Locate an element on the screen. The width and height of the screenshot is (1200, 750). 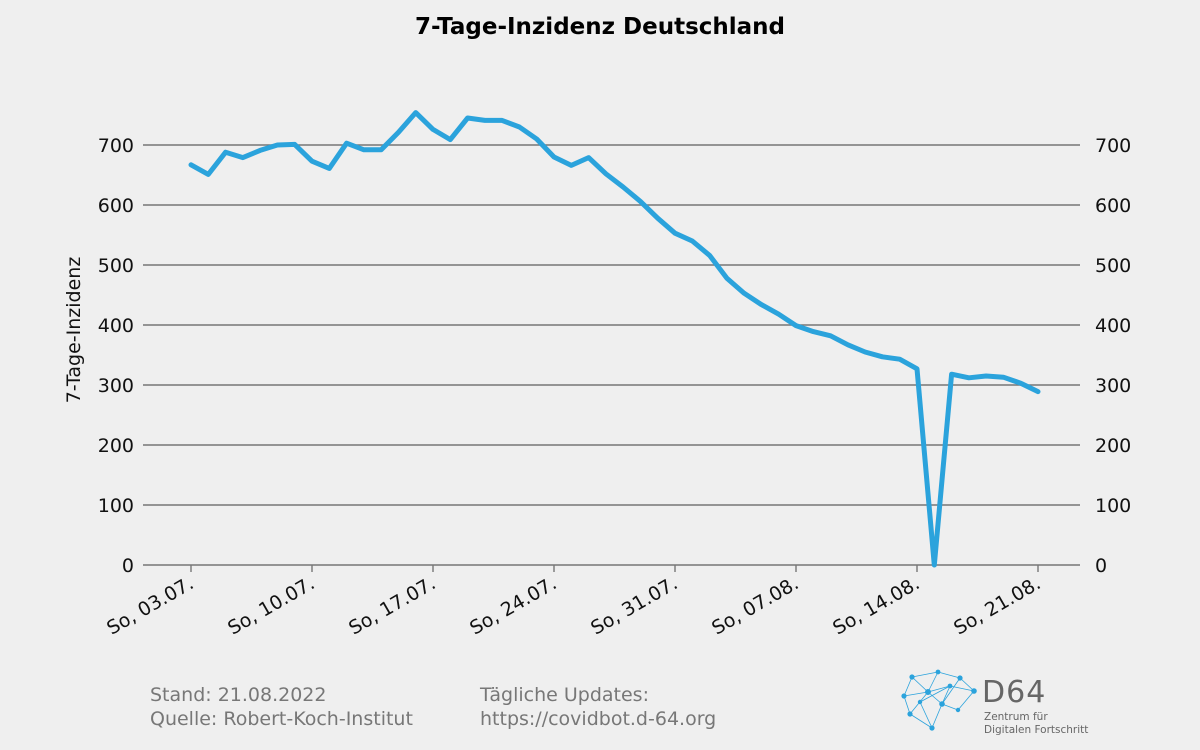
y-tick-left-700: 700 is located at coordinates (116, 146).